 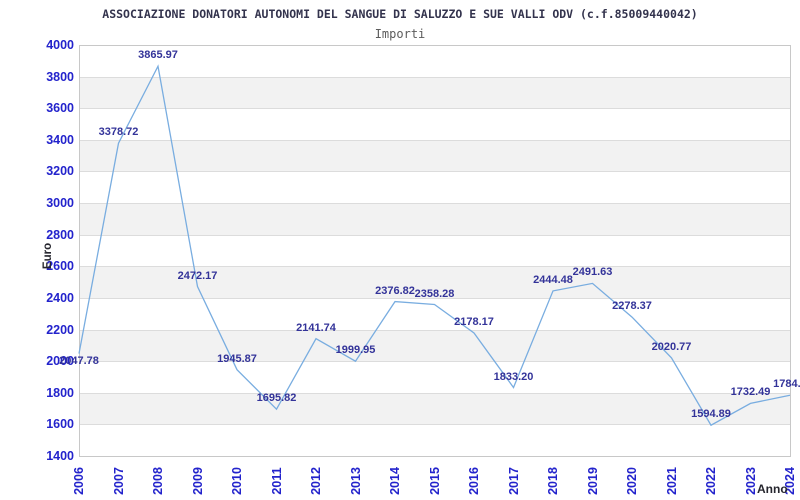 What do you see at coordinates (395, 290) in the screenshot?
I see `value-label: 2376.82` at bounding box center [395, 290].